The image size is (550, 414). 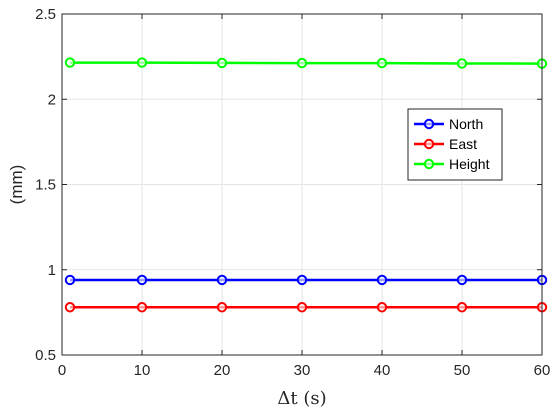 I want to click on x-tick-label: 20, so click(x=222, y=370).